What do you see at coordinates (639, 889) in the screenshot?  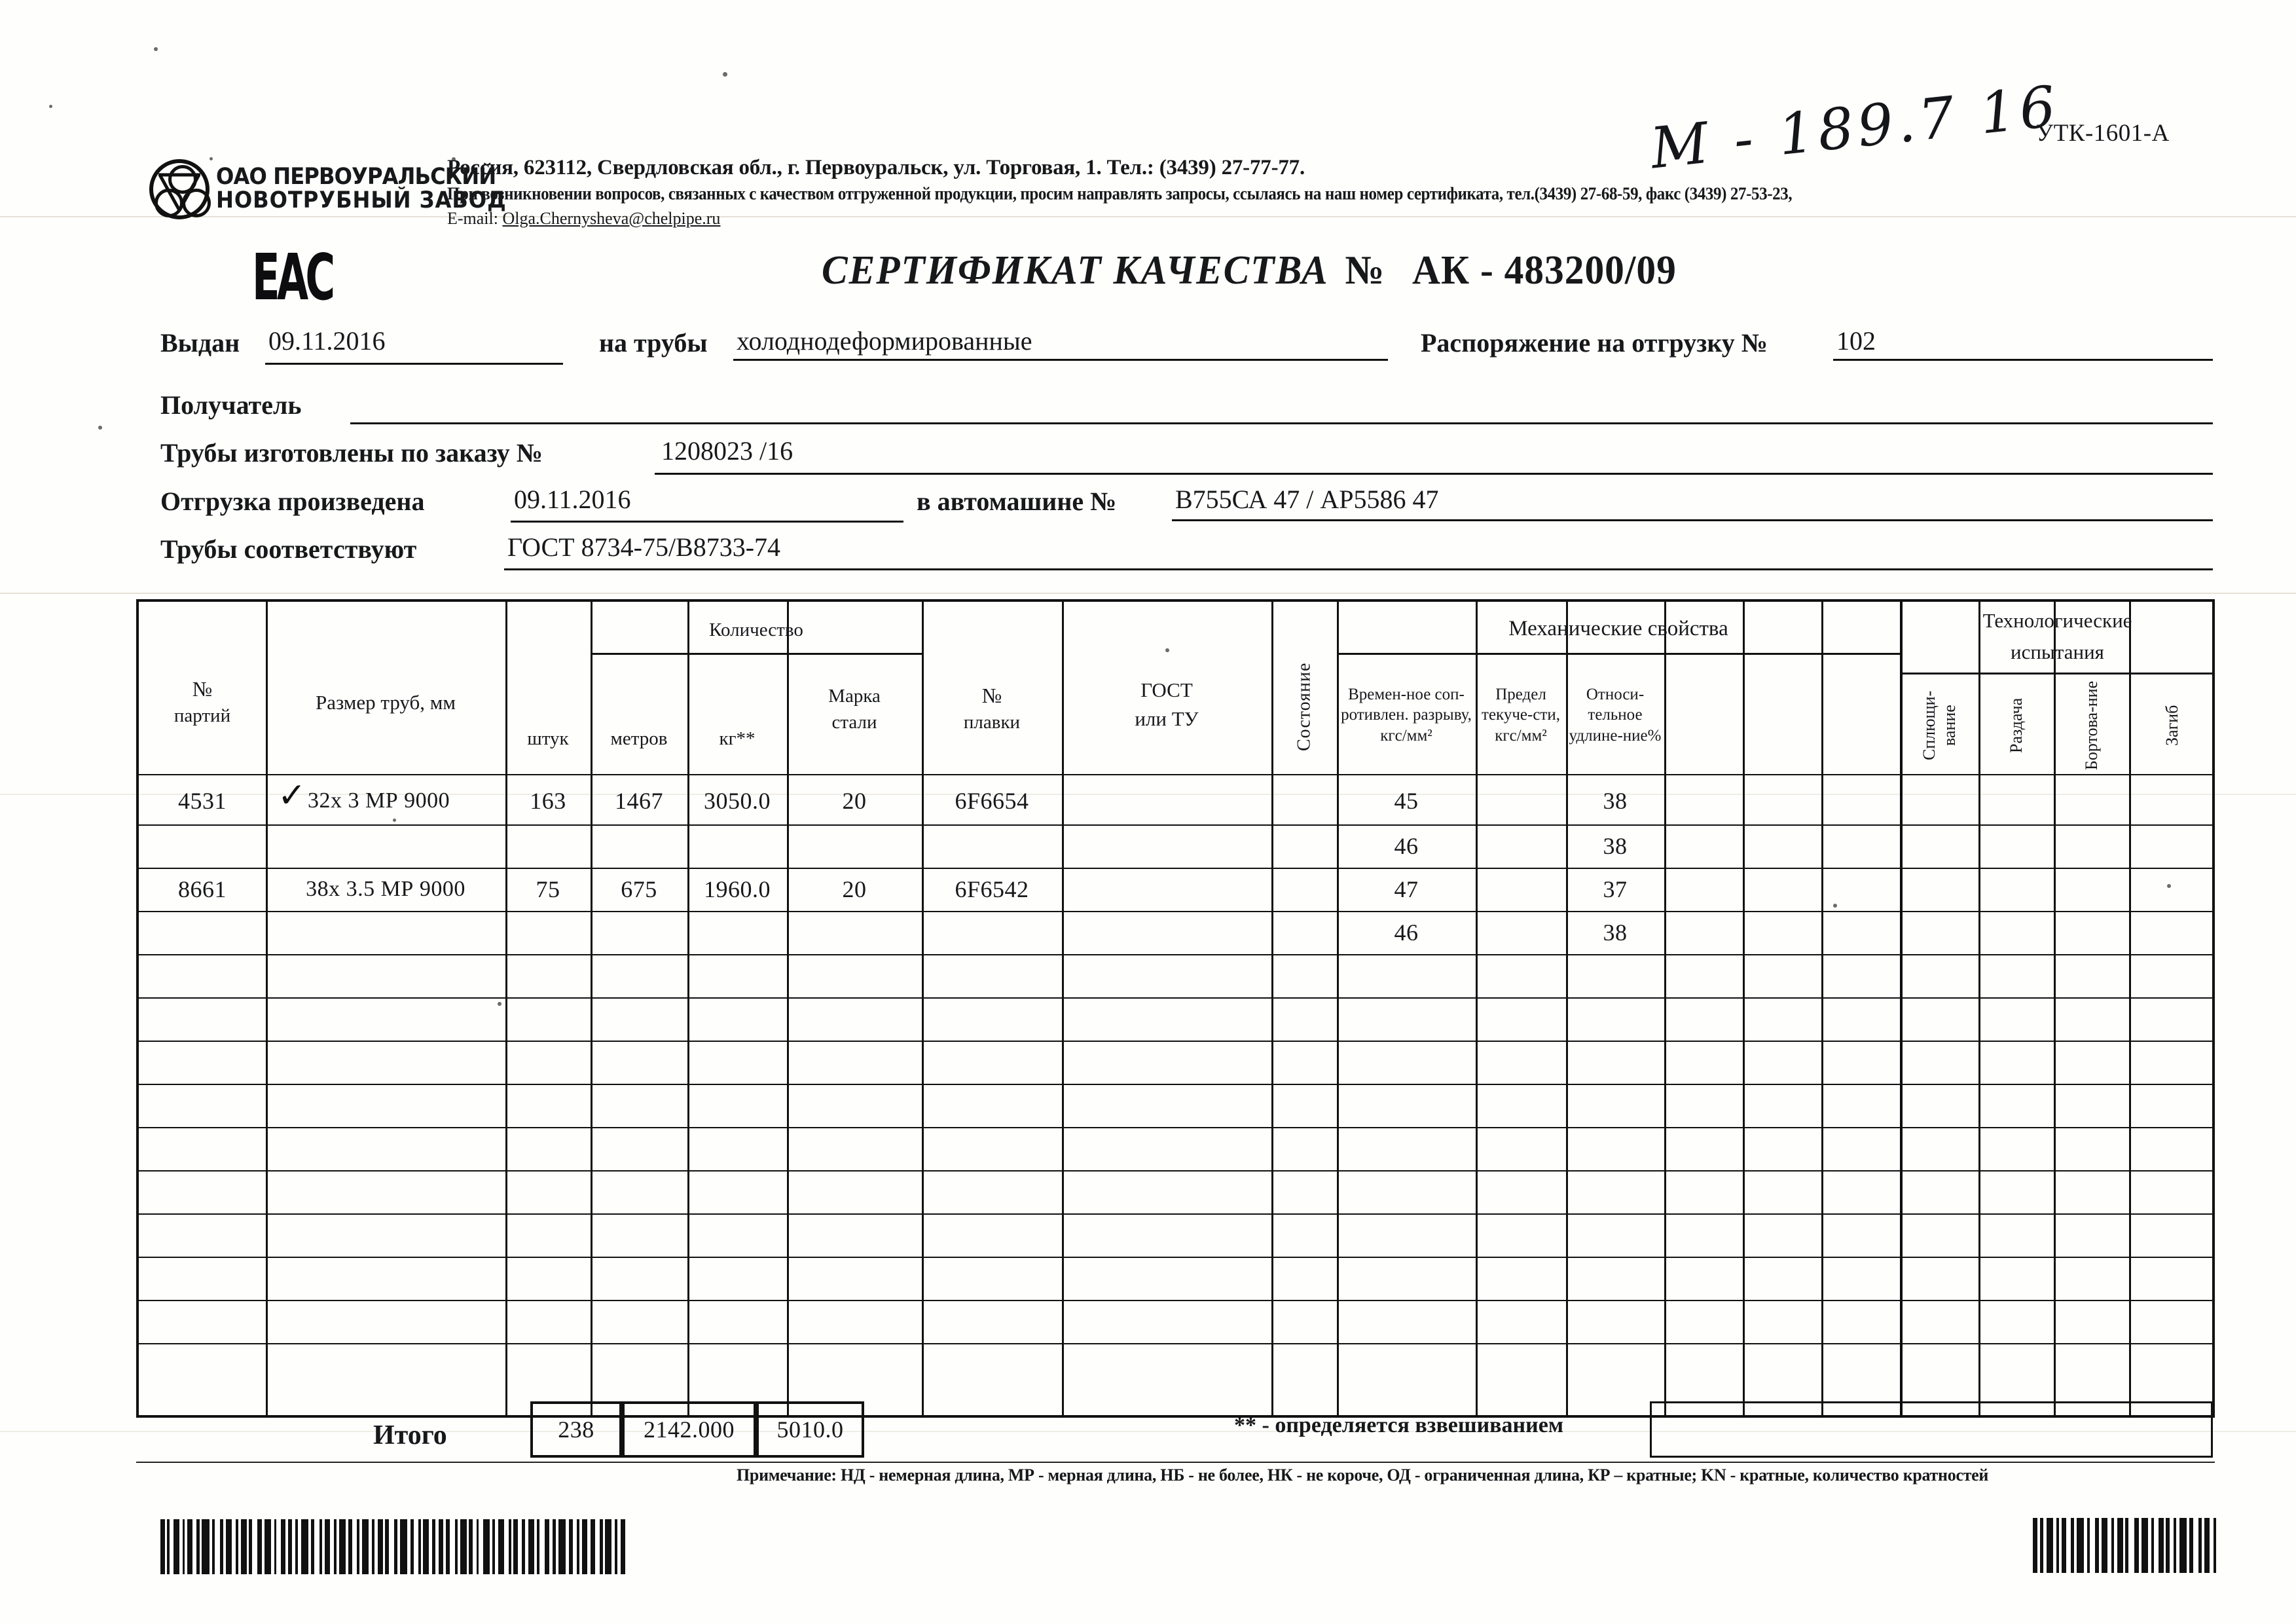 I see `row-3-meters: 675` at bounding box center [639, 889].